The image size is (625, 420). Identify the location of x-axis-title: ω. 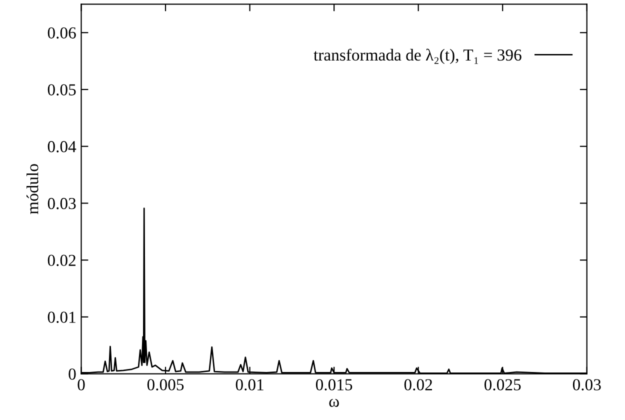
(334, 402).